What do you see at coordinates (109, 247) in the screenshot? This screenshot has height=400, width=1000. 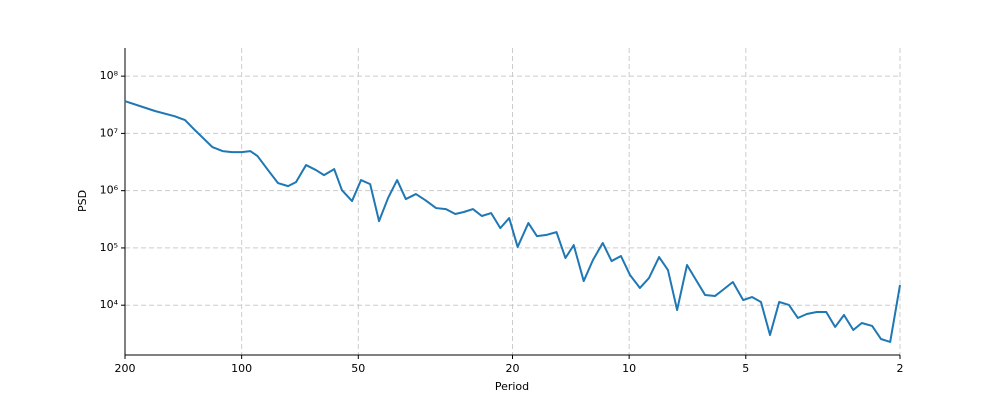 I see `y-tick-label: 10⁵` at bounding box center [109, 247].